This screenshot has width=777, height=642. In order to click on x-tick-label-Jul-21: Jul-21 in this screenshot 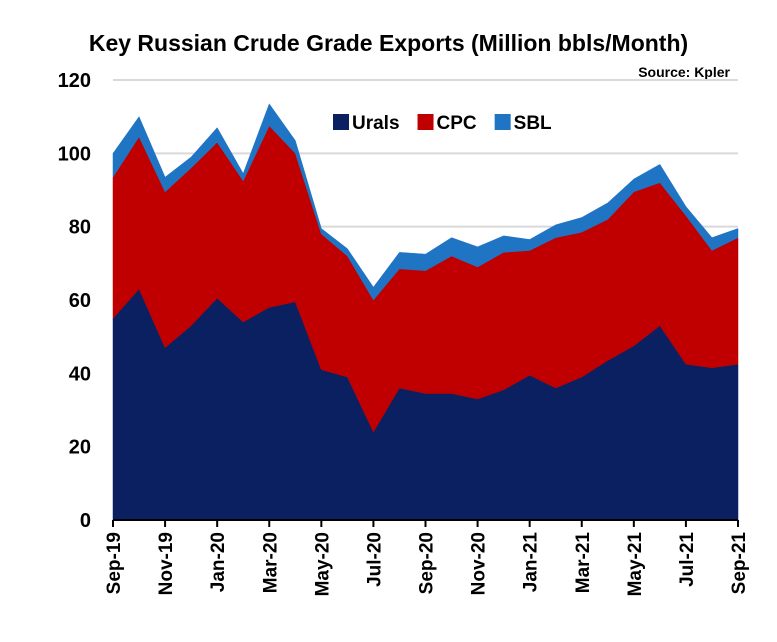, I will do `click(687, 559)`.